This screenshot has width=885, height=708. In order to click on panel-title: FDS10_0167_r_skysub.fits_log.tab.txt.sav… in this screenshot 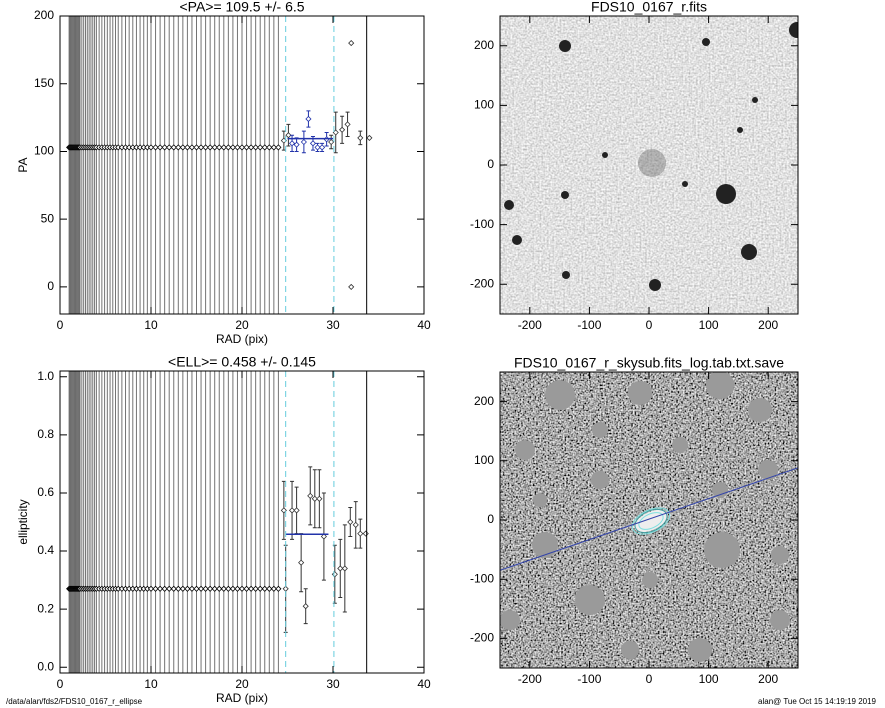, I will do `click(649, 363)`.